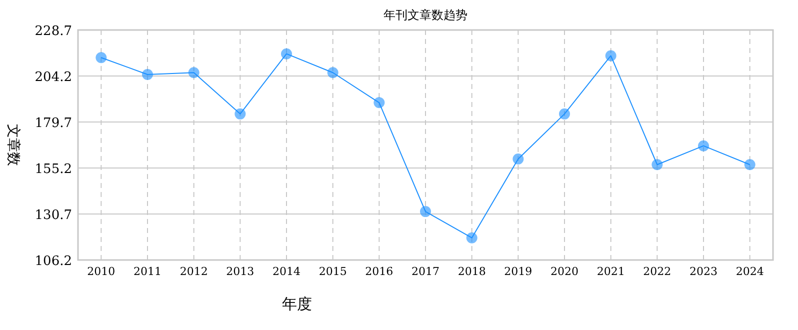 The width and height of the screenshot is (798, 330). I want to click on x-tick-label: 2021, so click(610, 271).